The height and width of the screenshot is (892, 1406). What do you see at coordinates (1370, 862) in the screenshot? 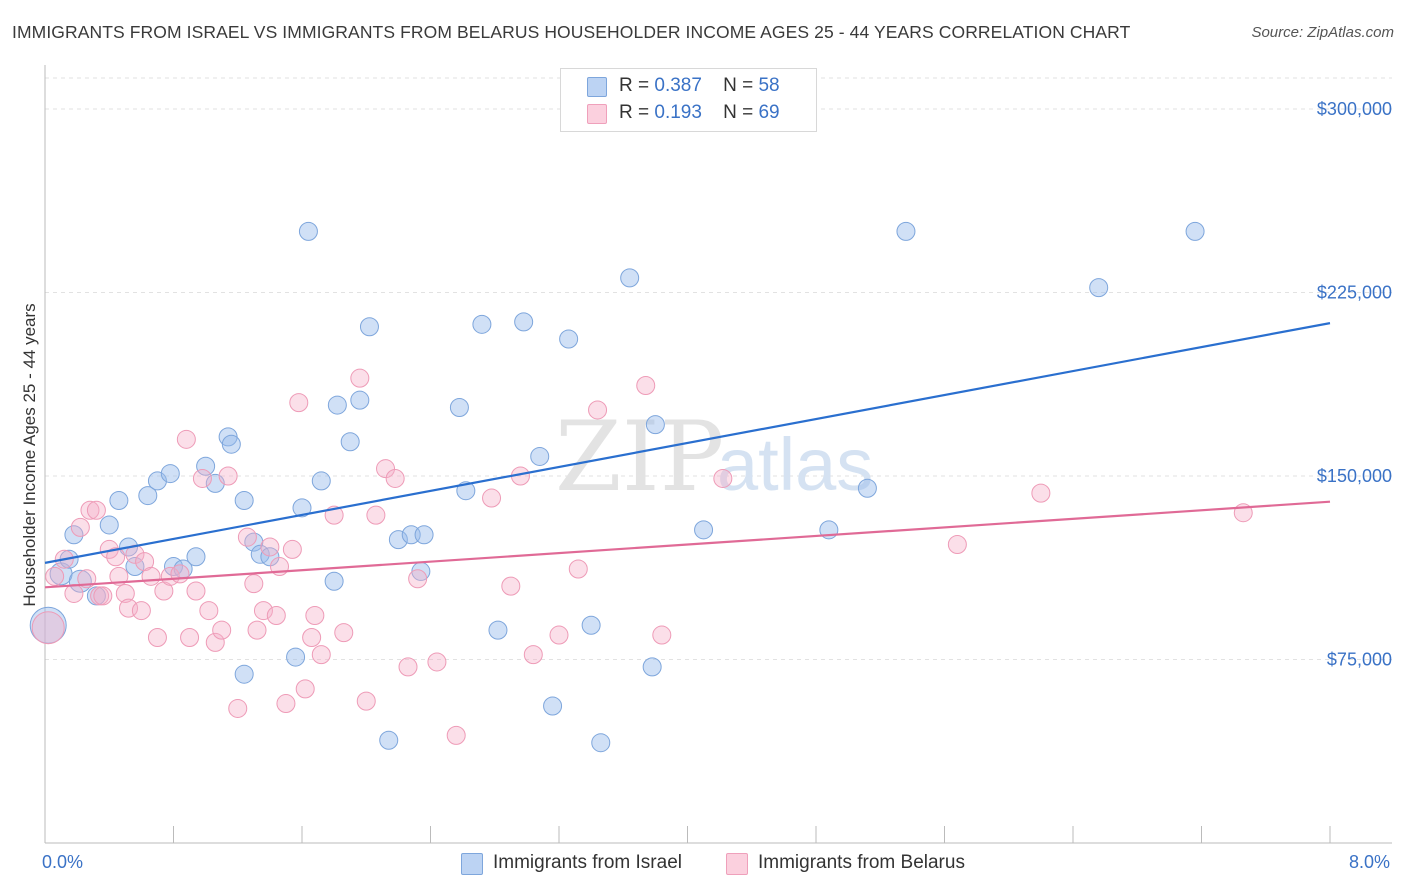
I see `x-tick-label-max: 8.0%` at bounding box center [1370, 862].